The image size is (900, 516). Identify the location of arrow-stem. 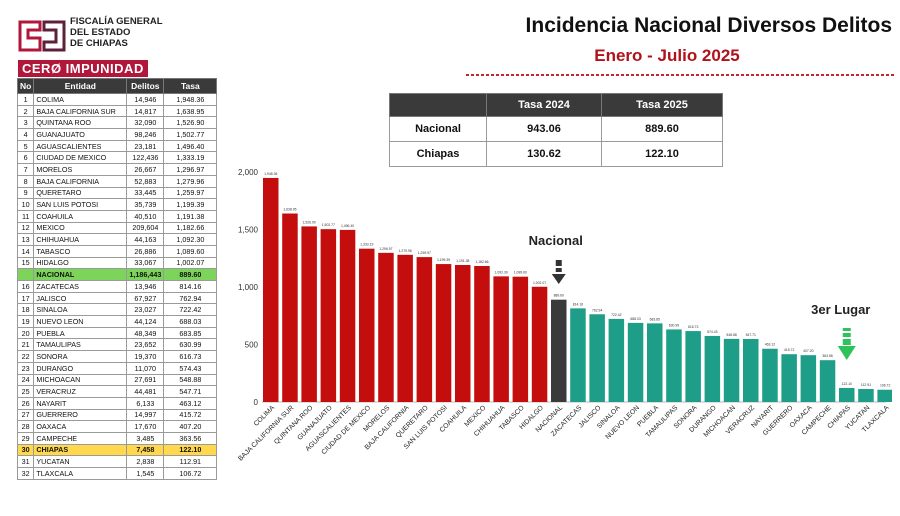
(846, 342).